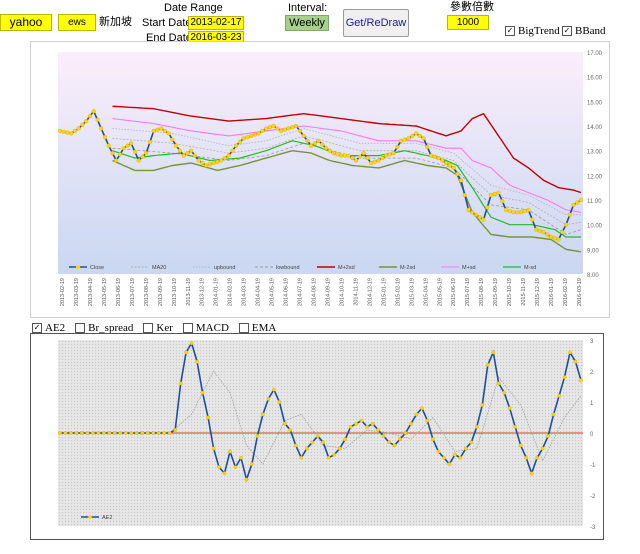 Image resolution: width=640 pixels, height=554 pixels. What do you see at coordinates (592, 342) in the screenshot?
I see `y-tick-label: 3` at bounding box center [592, 342].